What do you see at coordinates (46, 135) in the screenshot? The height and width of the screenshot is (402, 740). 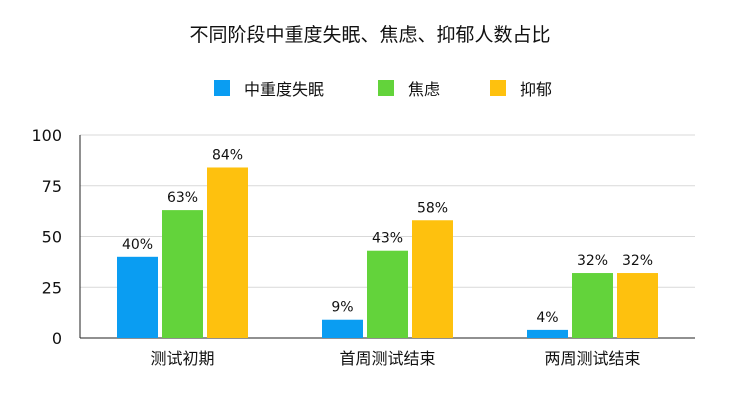 I see `y-tick-label: 100` at bounding box center [46, 135].